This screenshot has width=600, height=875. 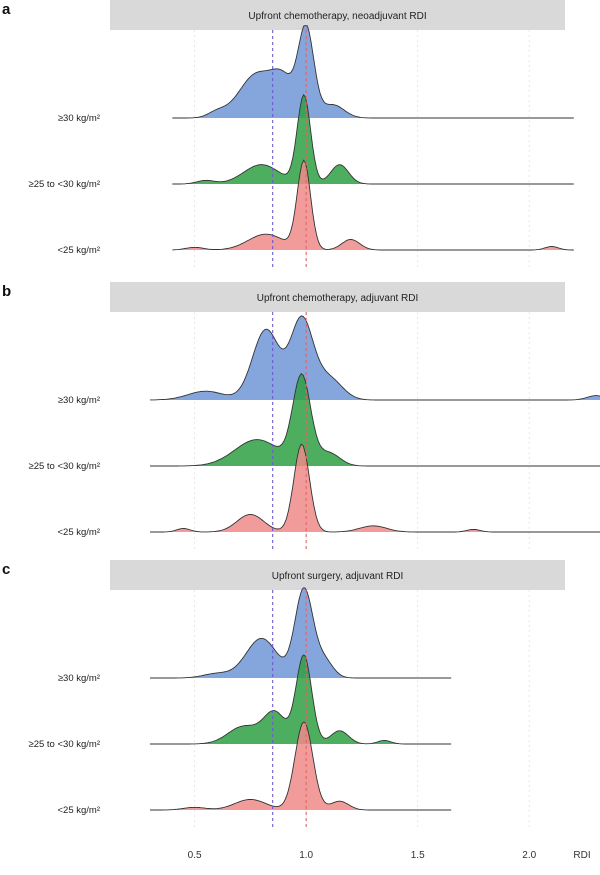 What do you see at coordinates (529, 855) in the screenshot?
I see `x-tick-label: 2.0` at bounding box center [529, 855].